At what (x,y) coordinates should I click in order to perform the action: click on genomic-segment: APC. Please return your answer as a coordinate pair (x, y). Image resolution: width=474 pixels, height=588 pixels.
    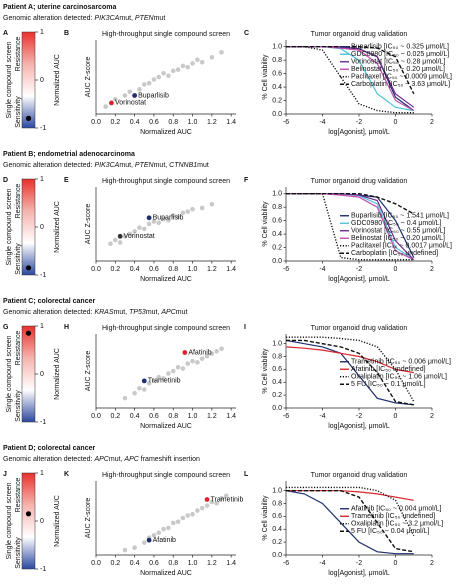
    Looking at the image, I should click on (131, 459).